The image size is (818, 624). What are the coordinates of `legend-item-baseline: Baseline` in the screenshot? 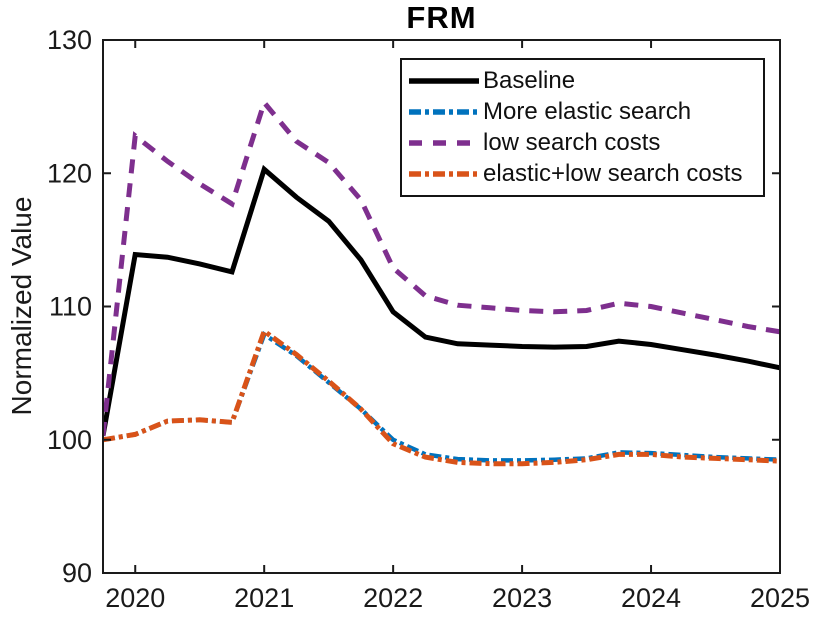 It's located at (584, 81).